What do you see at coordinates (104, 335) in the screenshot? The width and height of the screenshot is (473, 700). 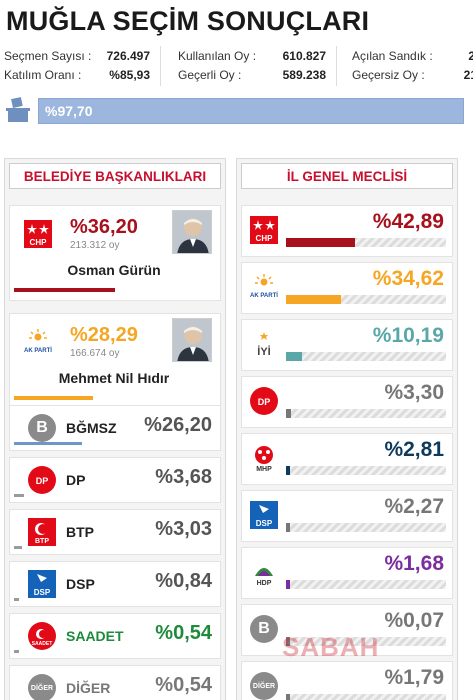 I see `candidate-percentage: %28,29` at bounding box center [104, 335].